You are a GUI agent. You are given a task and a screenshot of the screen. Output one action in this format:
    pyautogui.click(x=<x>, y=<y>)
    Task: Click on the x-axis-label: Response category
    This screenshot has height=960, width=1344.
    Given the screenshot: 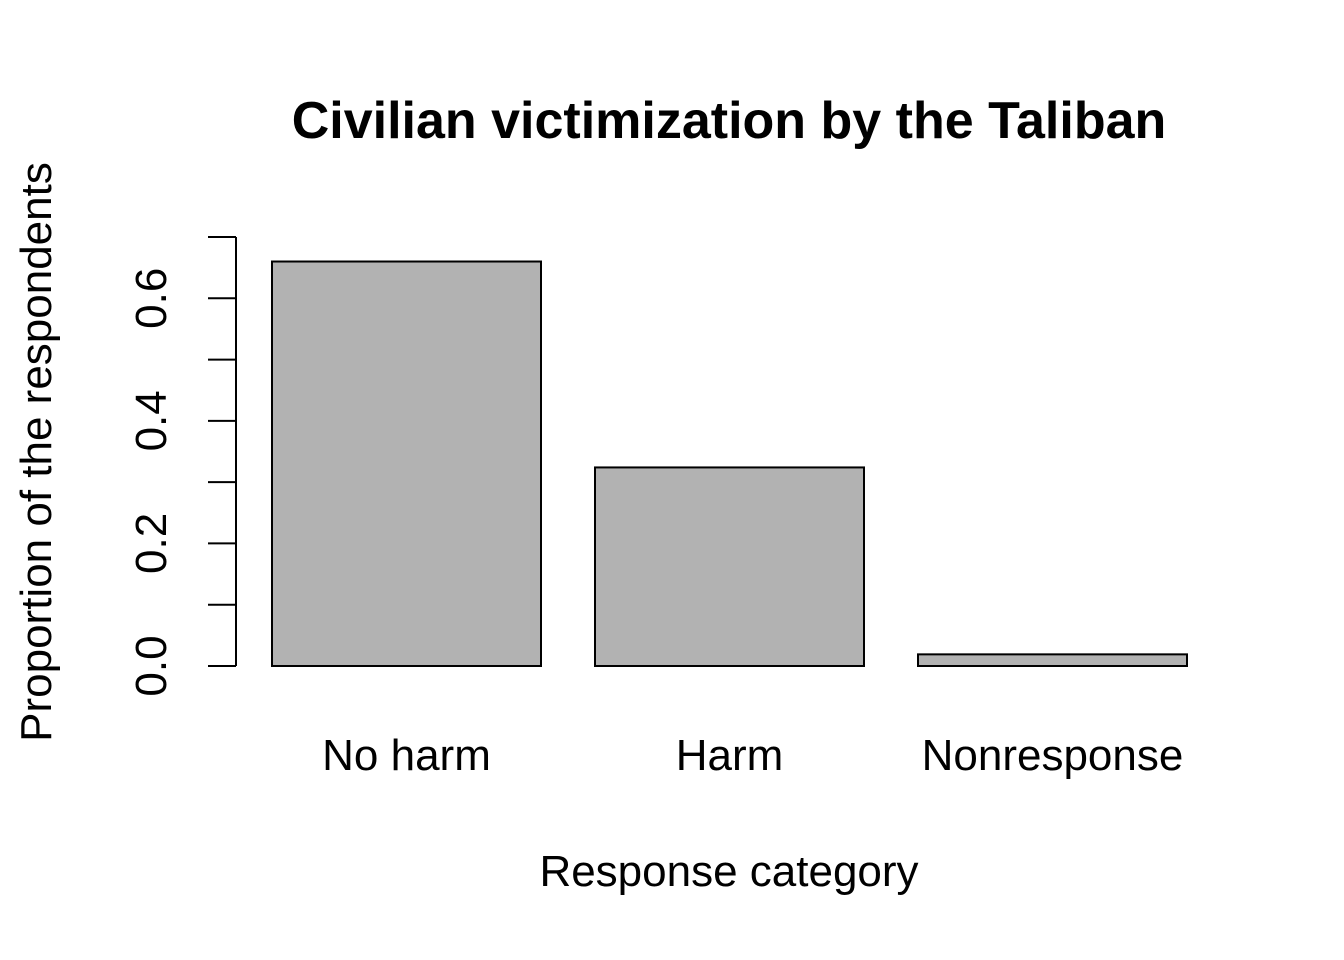 What is the action you would take?
    pyautogui.click(x=728, y=871)
    